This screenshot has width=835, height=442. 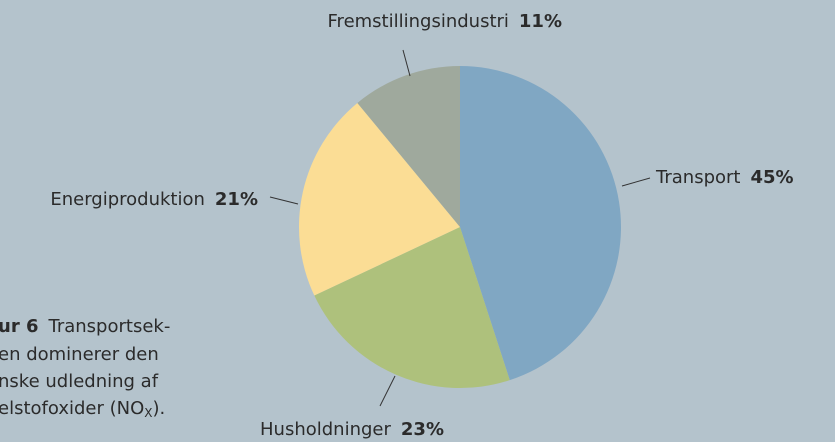 What do you see at coordinates (148, 413) in the screenshot?
I see `caption-sub: X` at bounding box center [148, 413].